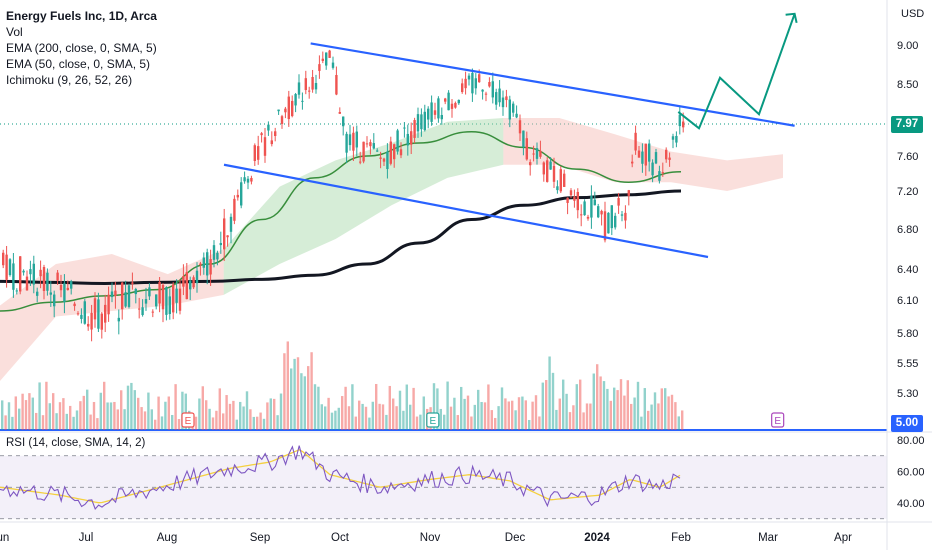  What do you see at coordinates (78, 64) in the screenshot?
I see `legend-ema50: EMA (50, close, 0, SMA, 5)` at bounding box center [78, 64].